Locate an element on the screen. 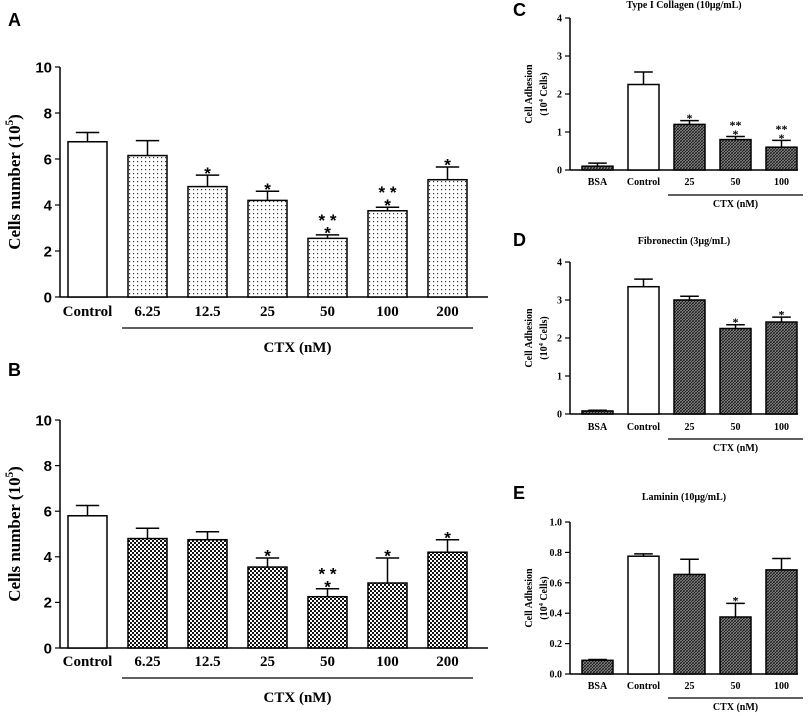 Image resolution: width=809 pixels, height=716 pixels. y-tick-label: 0.8 is located at coordinates (556, 553).